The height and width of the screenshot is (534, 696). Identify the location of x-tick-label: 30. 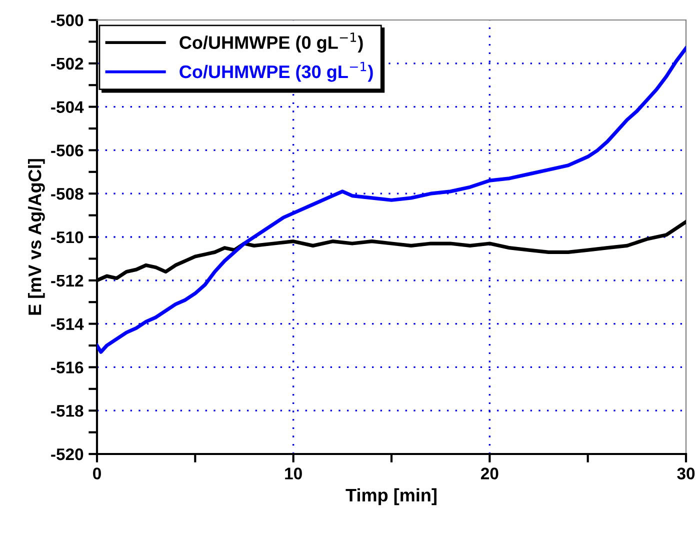
(686, 474).